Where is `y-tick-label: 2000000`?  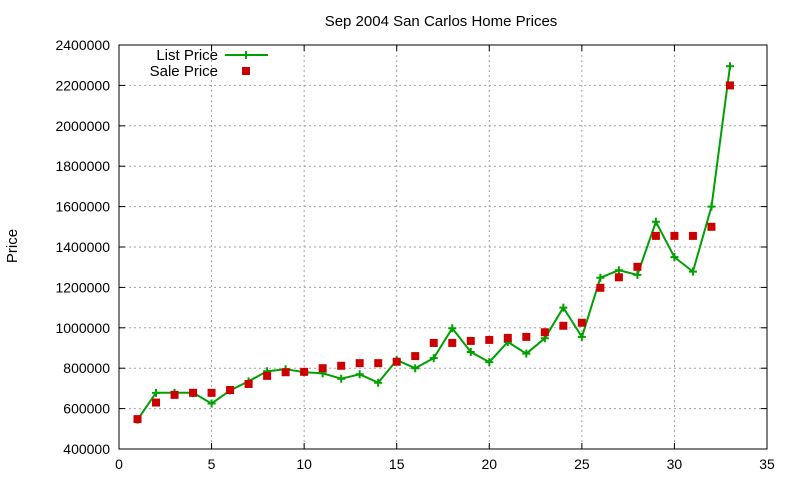 y-tick-label: 2000000 is located at coordinates (82, 126).